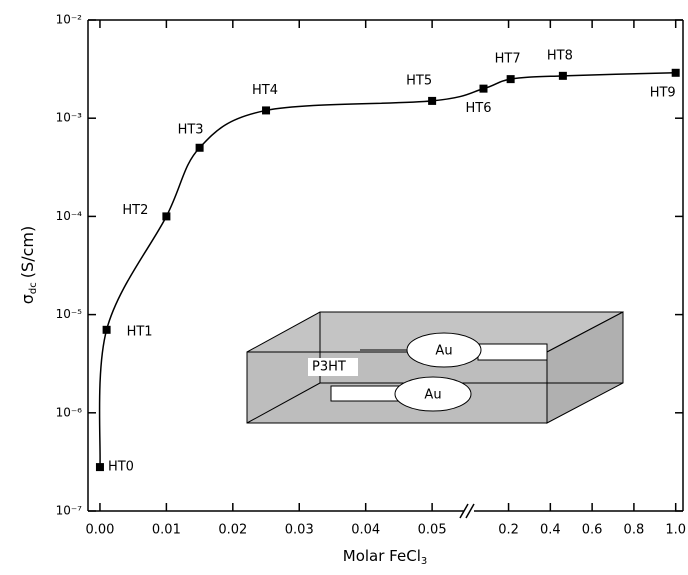 The height and width of the screenshot is (575, 688). I want to click on y-axis-label: σdc (S/cm), so click(29, 265).